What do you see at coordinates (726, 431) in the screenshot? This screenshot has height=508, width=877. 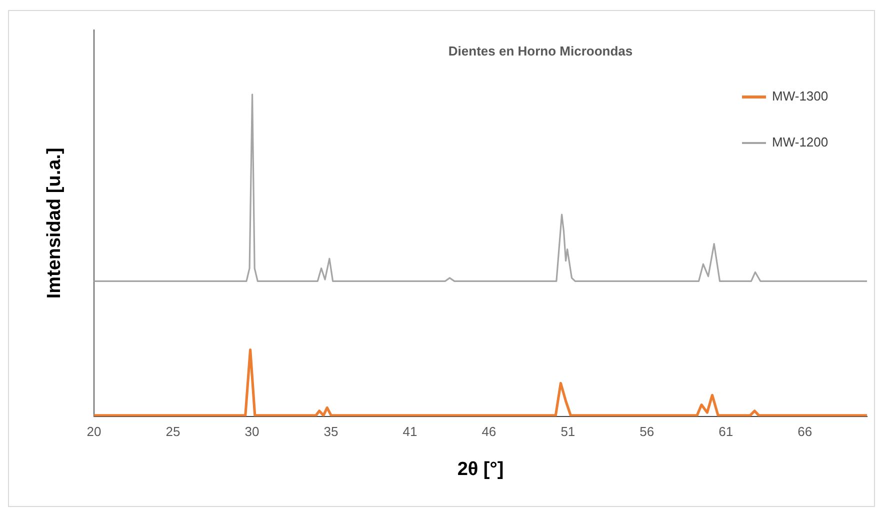 I see `x-tick-label: 61` at bounding box center [726, 431].